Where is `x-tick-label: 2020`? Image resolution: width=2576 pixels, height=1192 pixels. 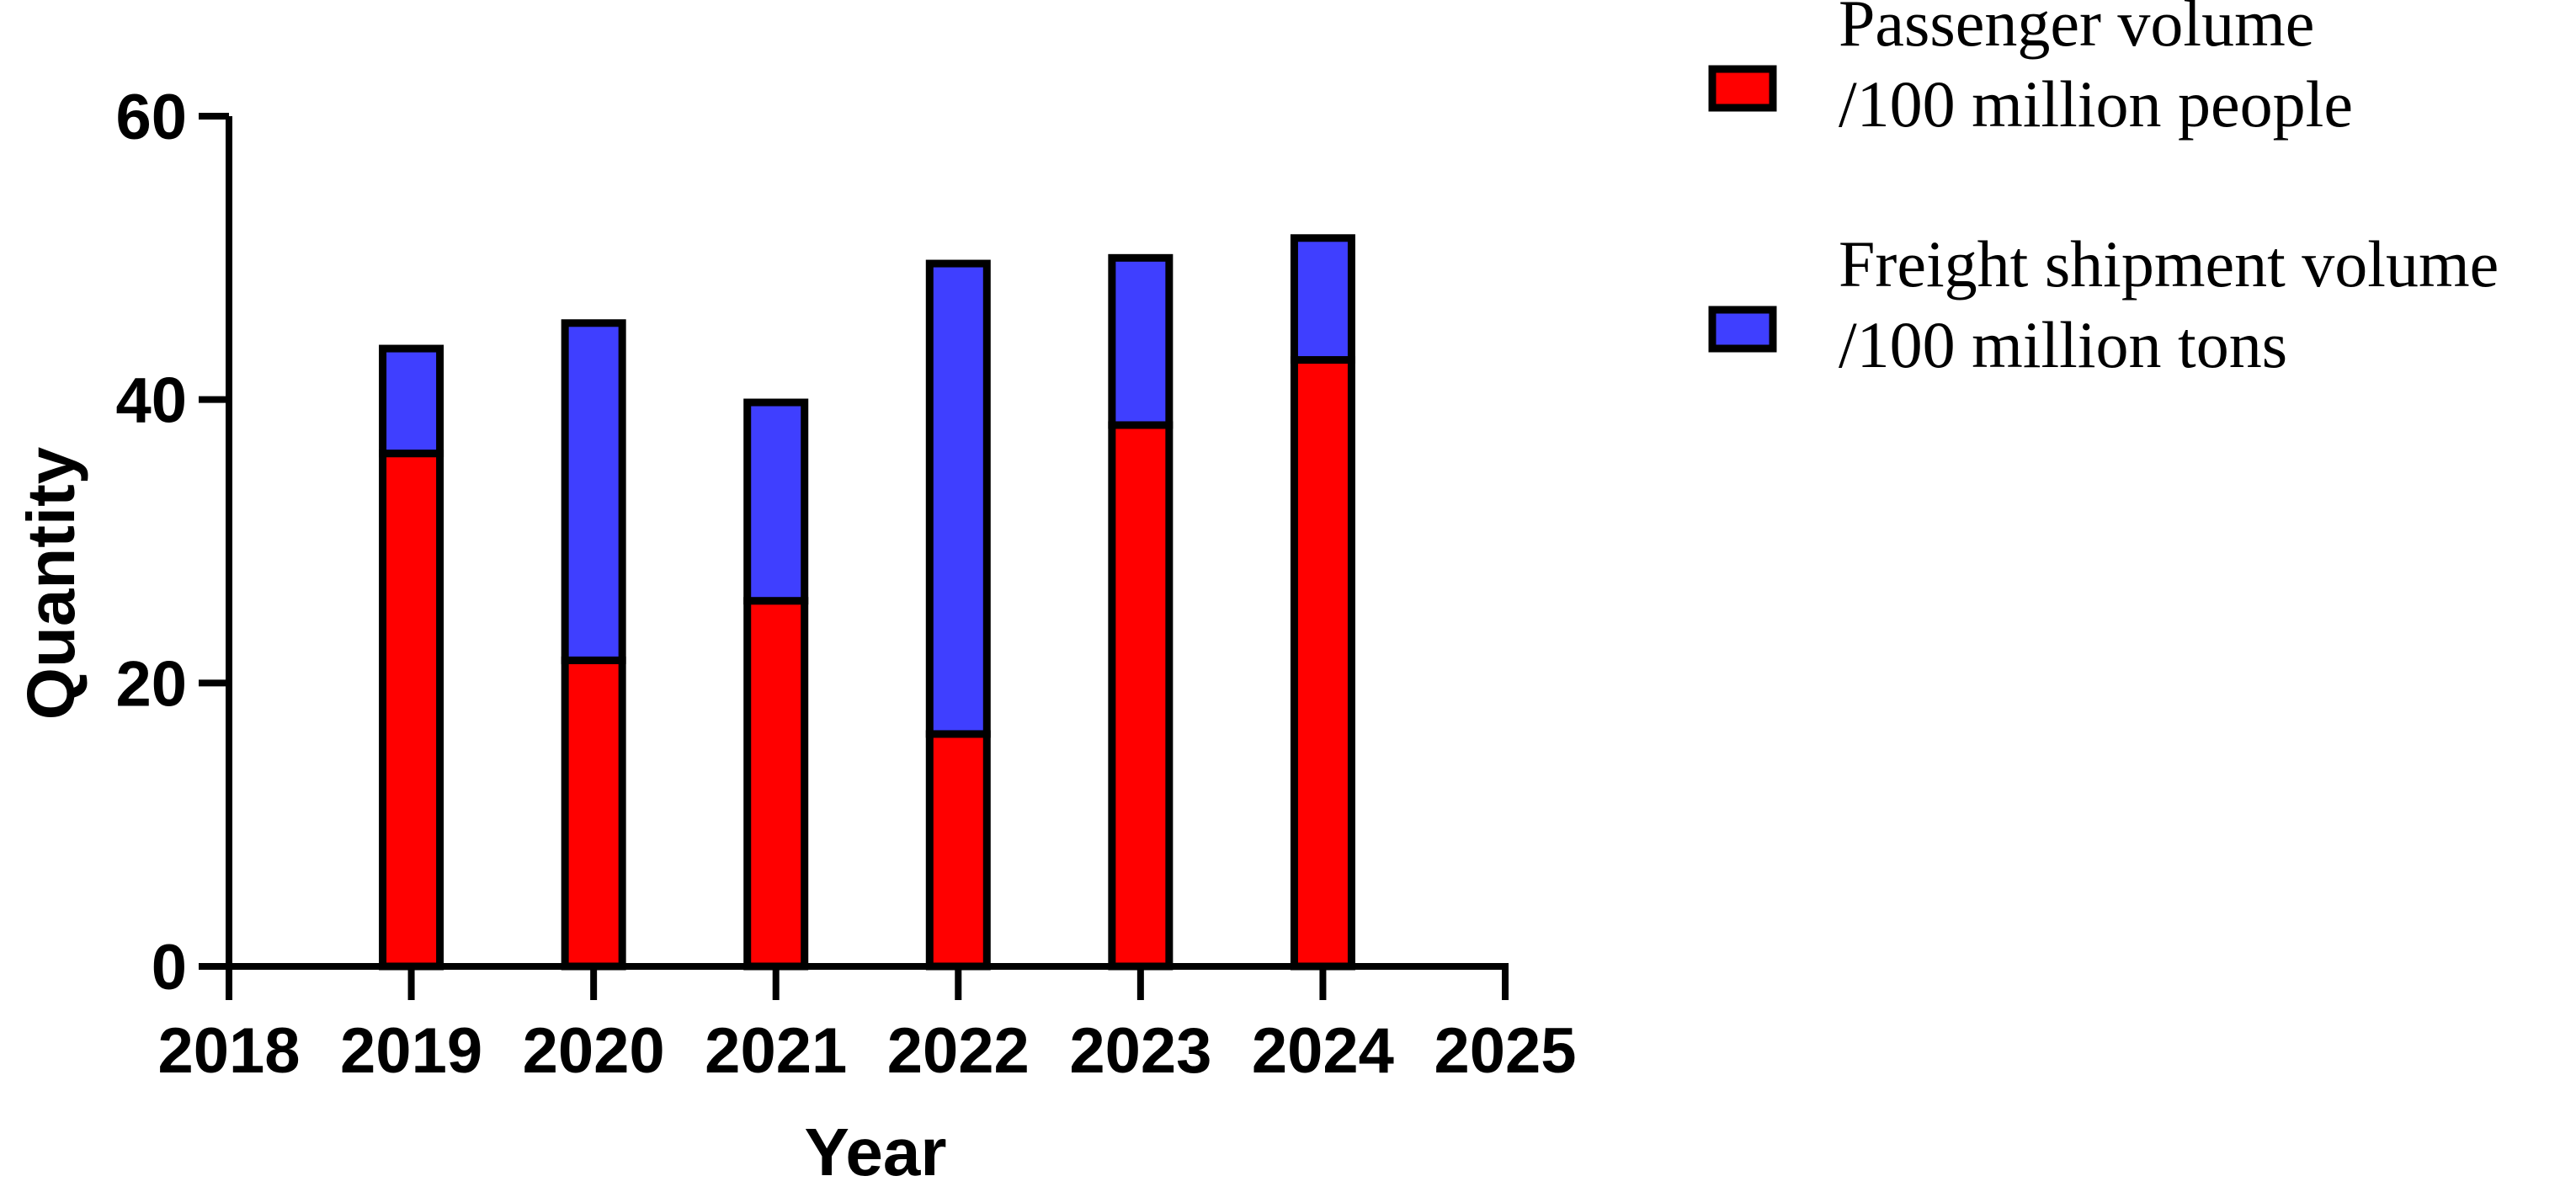 x-tick-label: 2020 is located at coordinates (594, 1051).